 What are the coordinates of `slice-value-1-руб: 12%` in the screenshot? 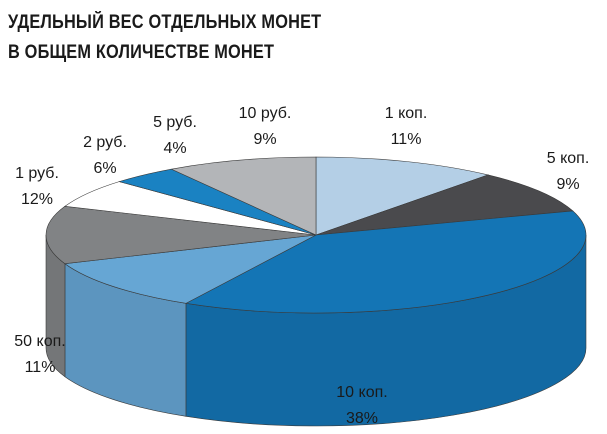 It's located at (37, 199).